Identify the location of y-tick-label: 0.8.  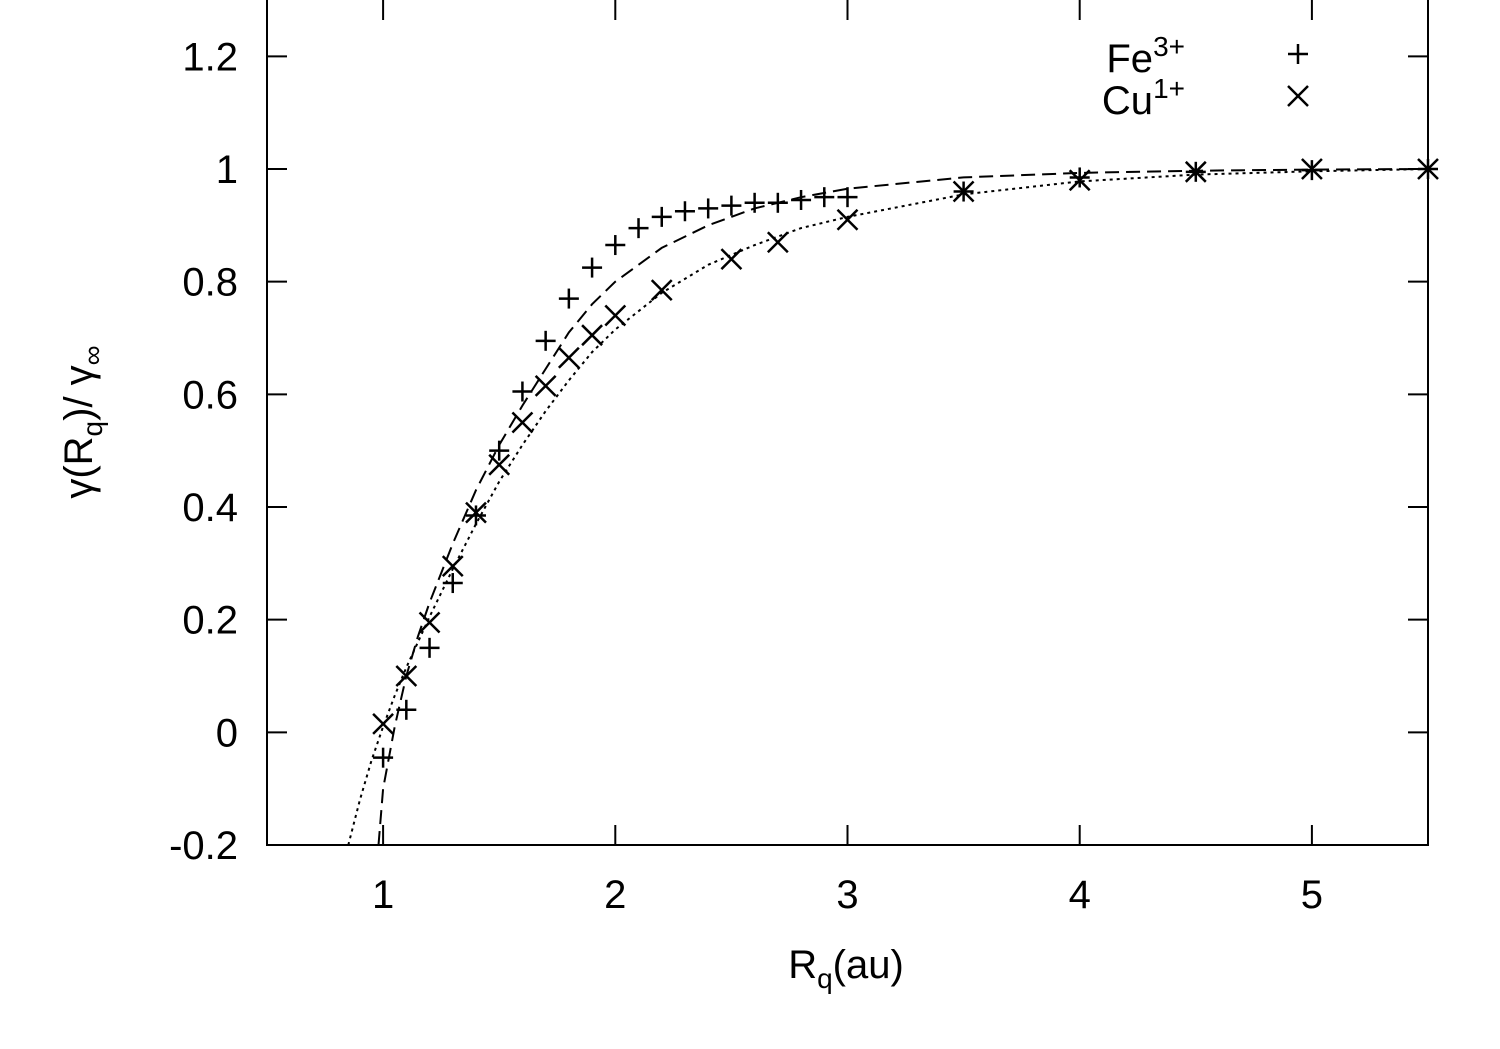
(210, 283).